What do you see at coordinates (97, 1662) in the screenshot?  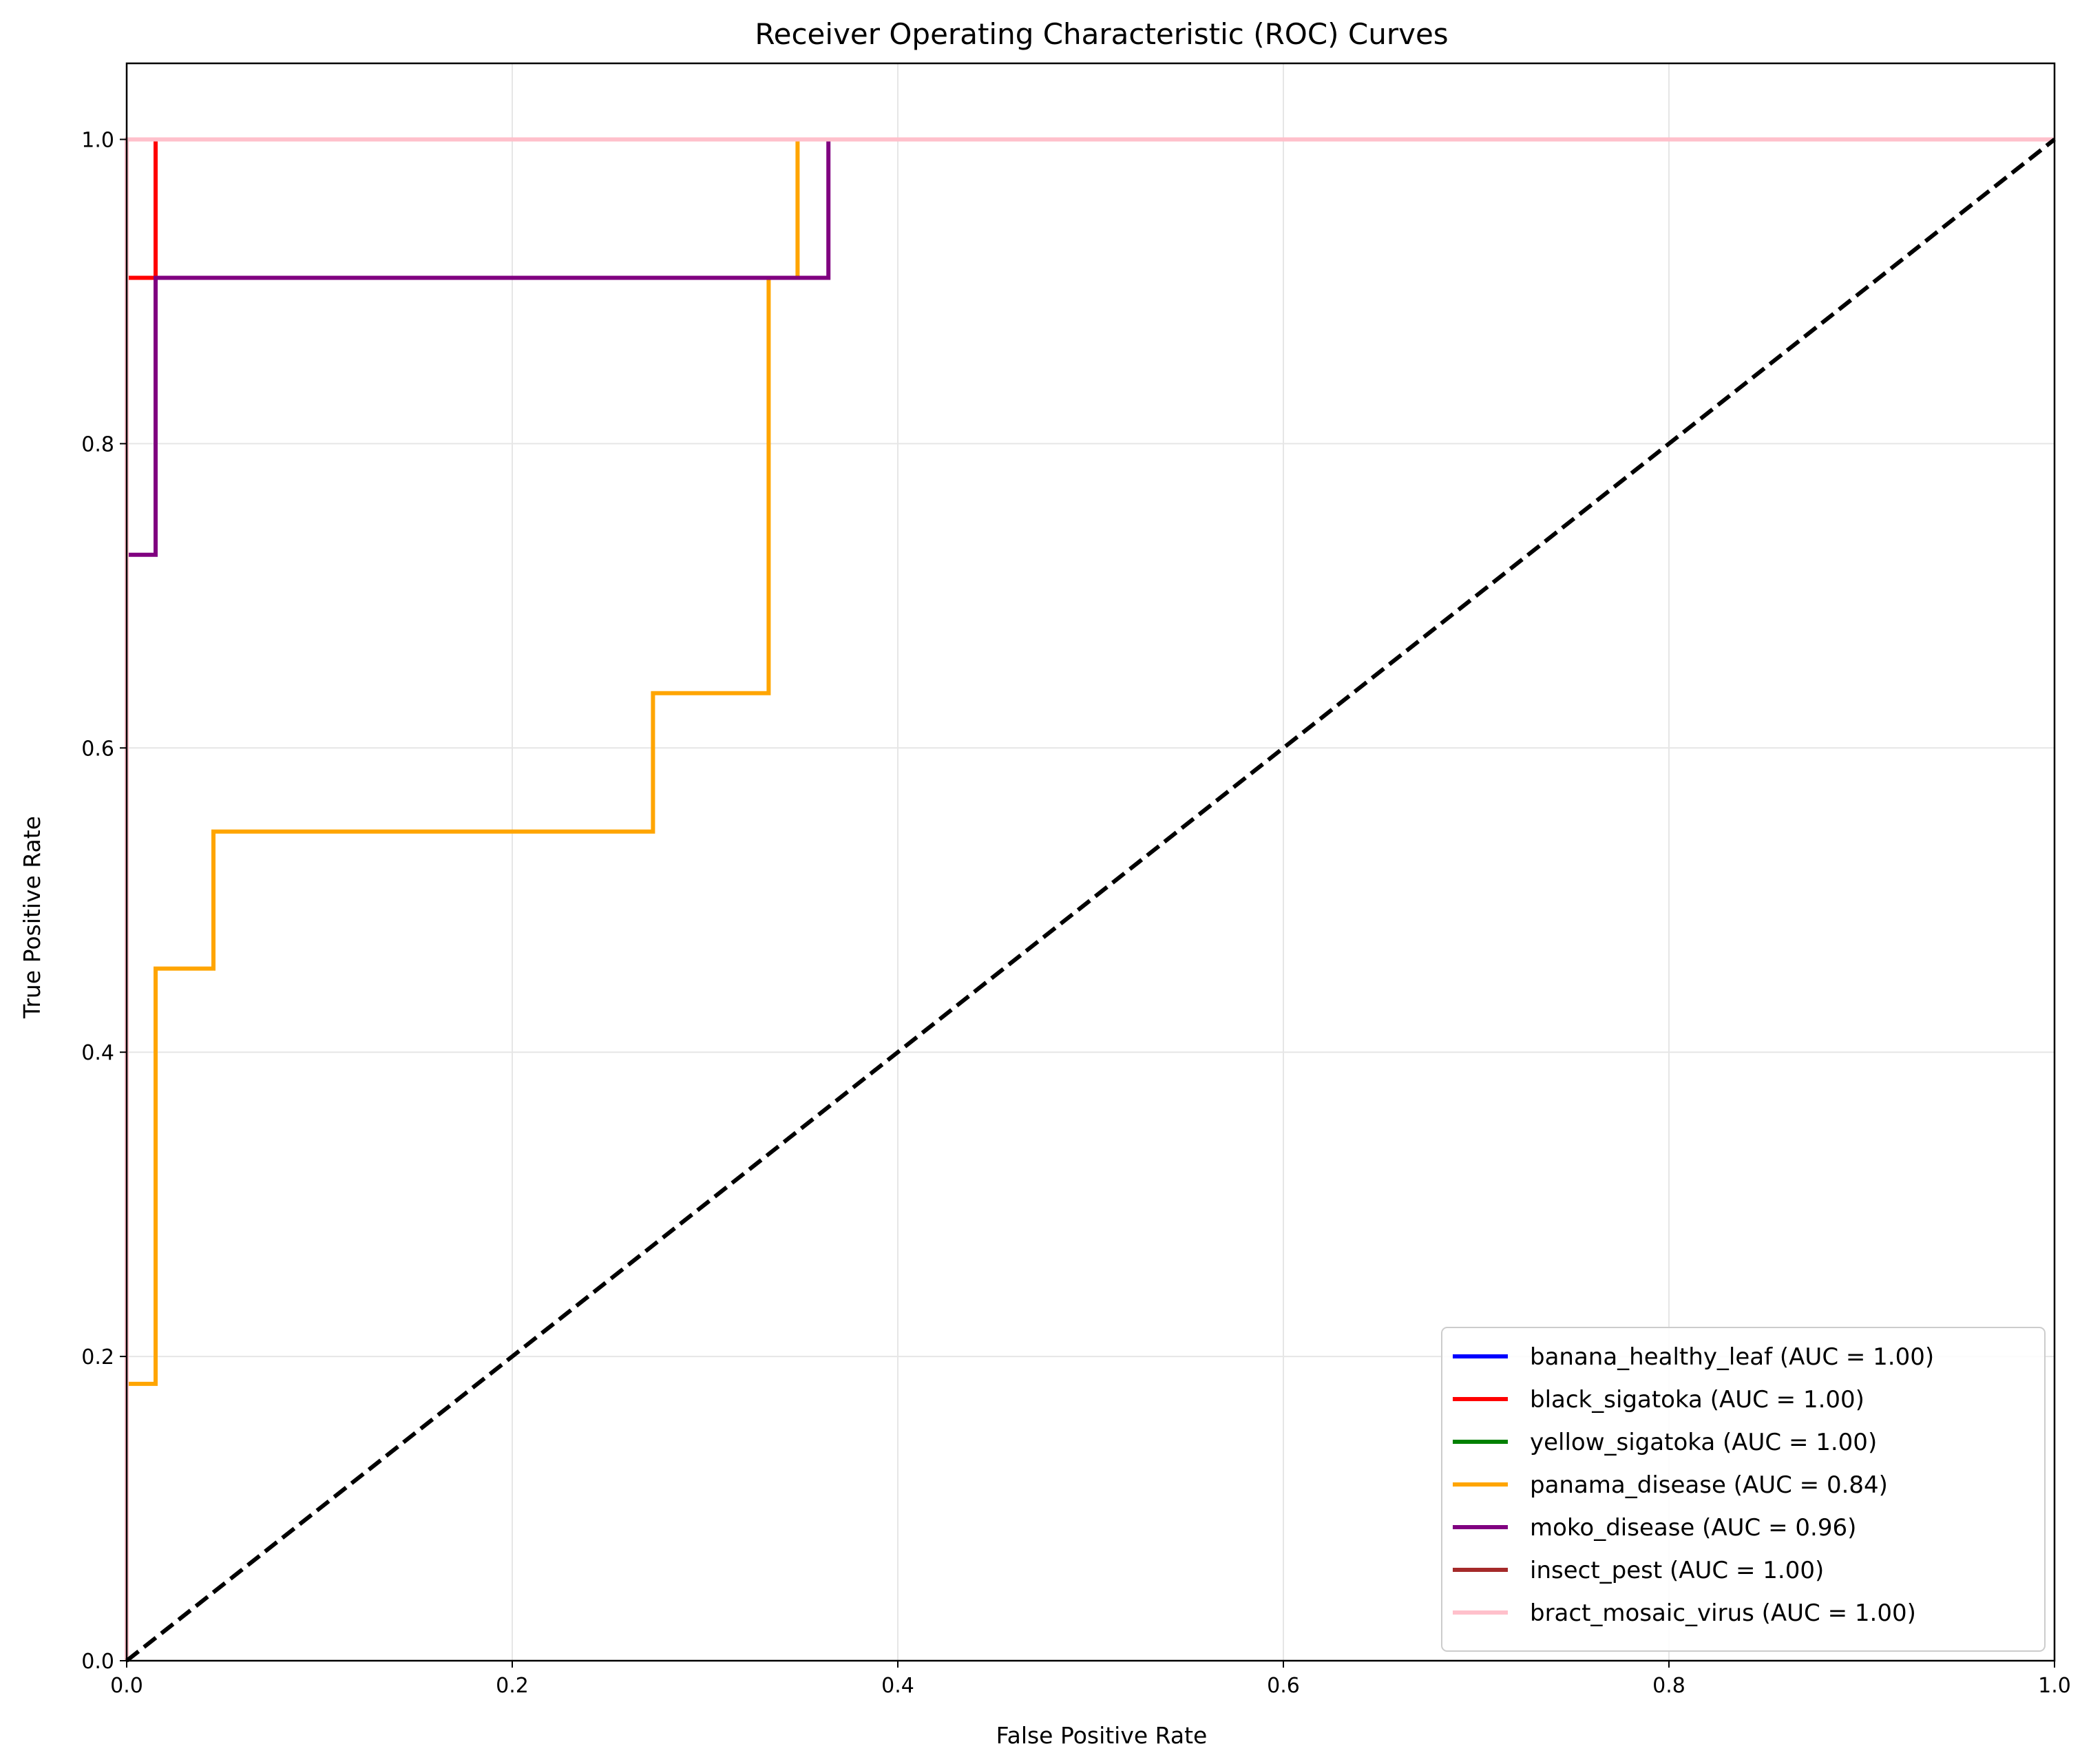 I see `y-tick-label: 0.0` at bounding box center [97, 1662].